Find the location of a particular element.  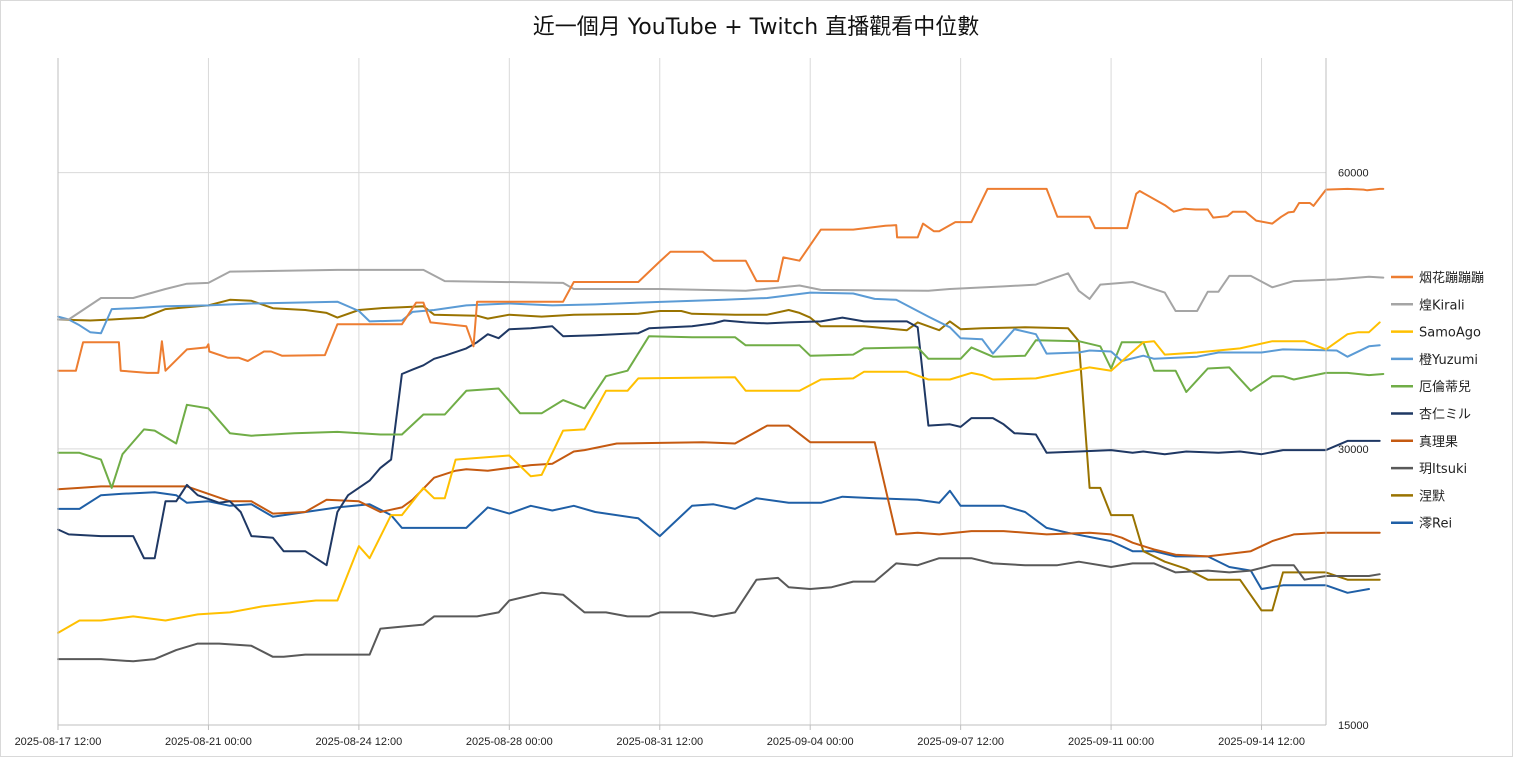

x-tick-label: 2025-08-31 12:00 is located at coordinates (659, 742).